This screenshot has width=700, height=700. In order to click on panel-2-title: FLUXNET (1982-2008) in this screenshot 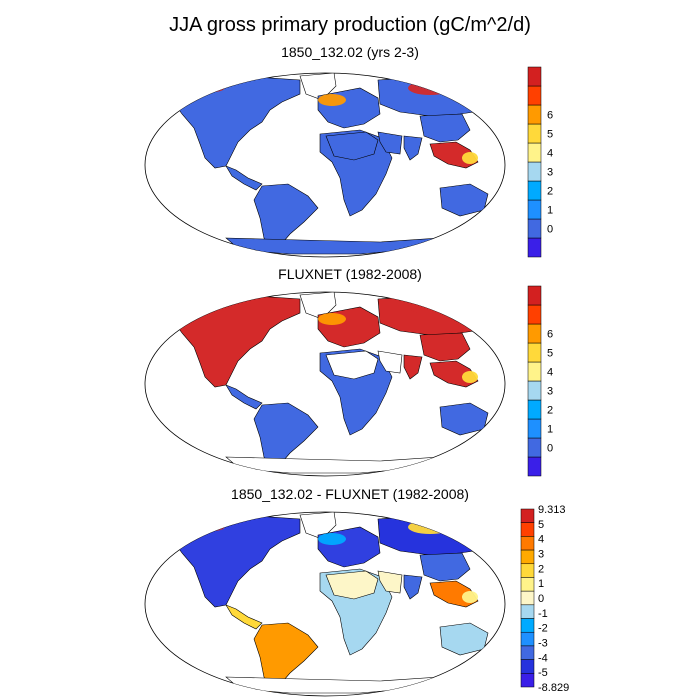, I will do `click(350, 274)`.